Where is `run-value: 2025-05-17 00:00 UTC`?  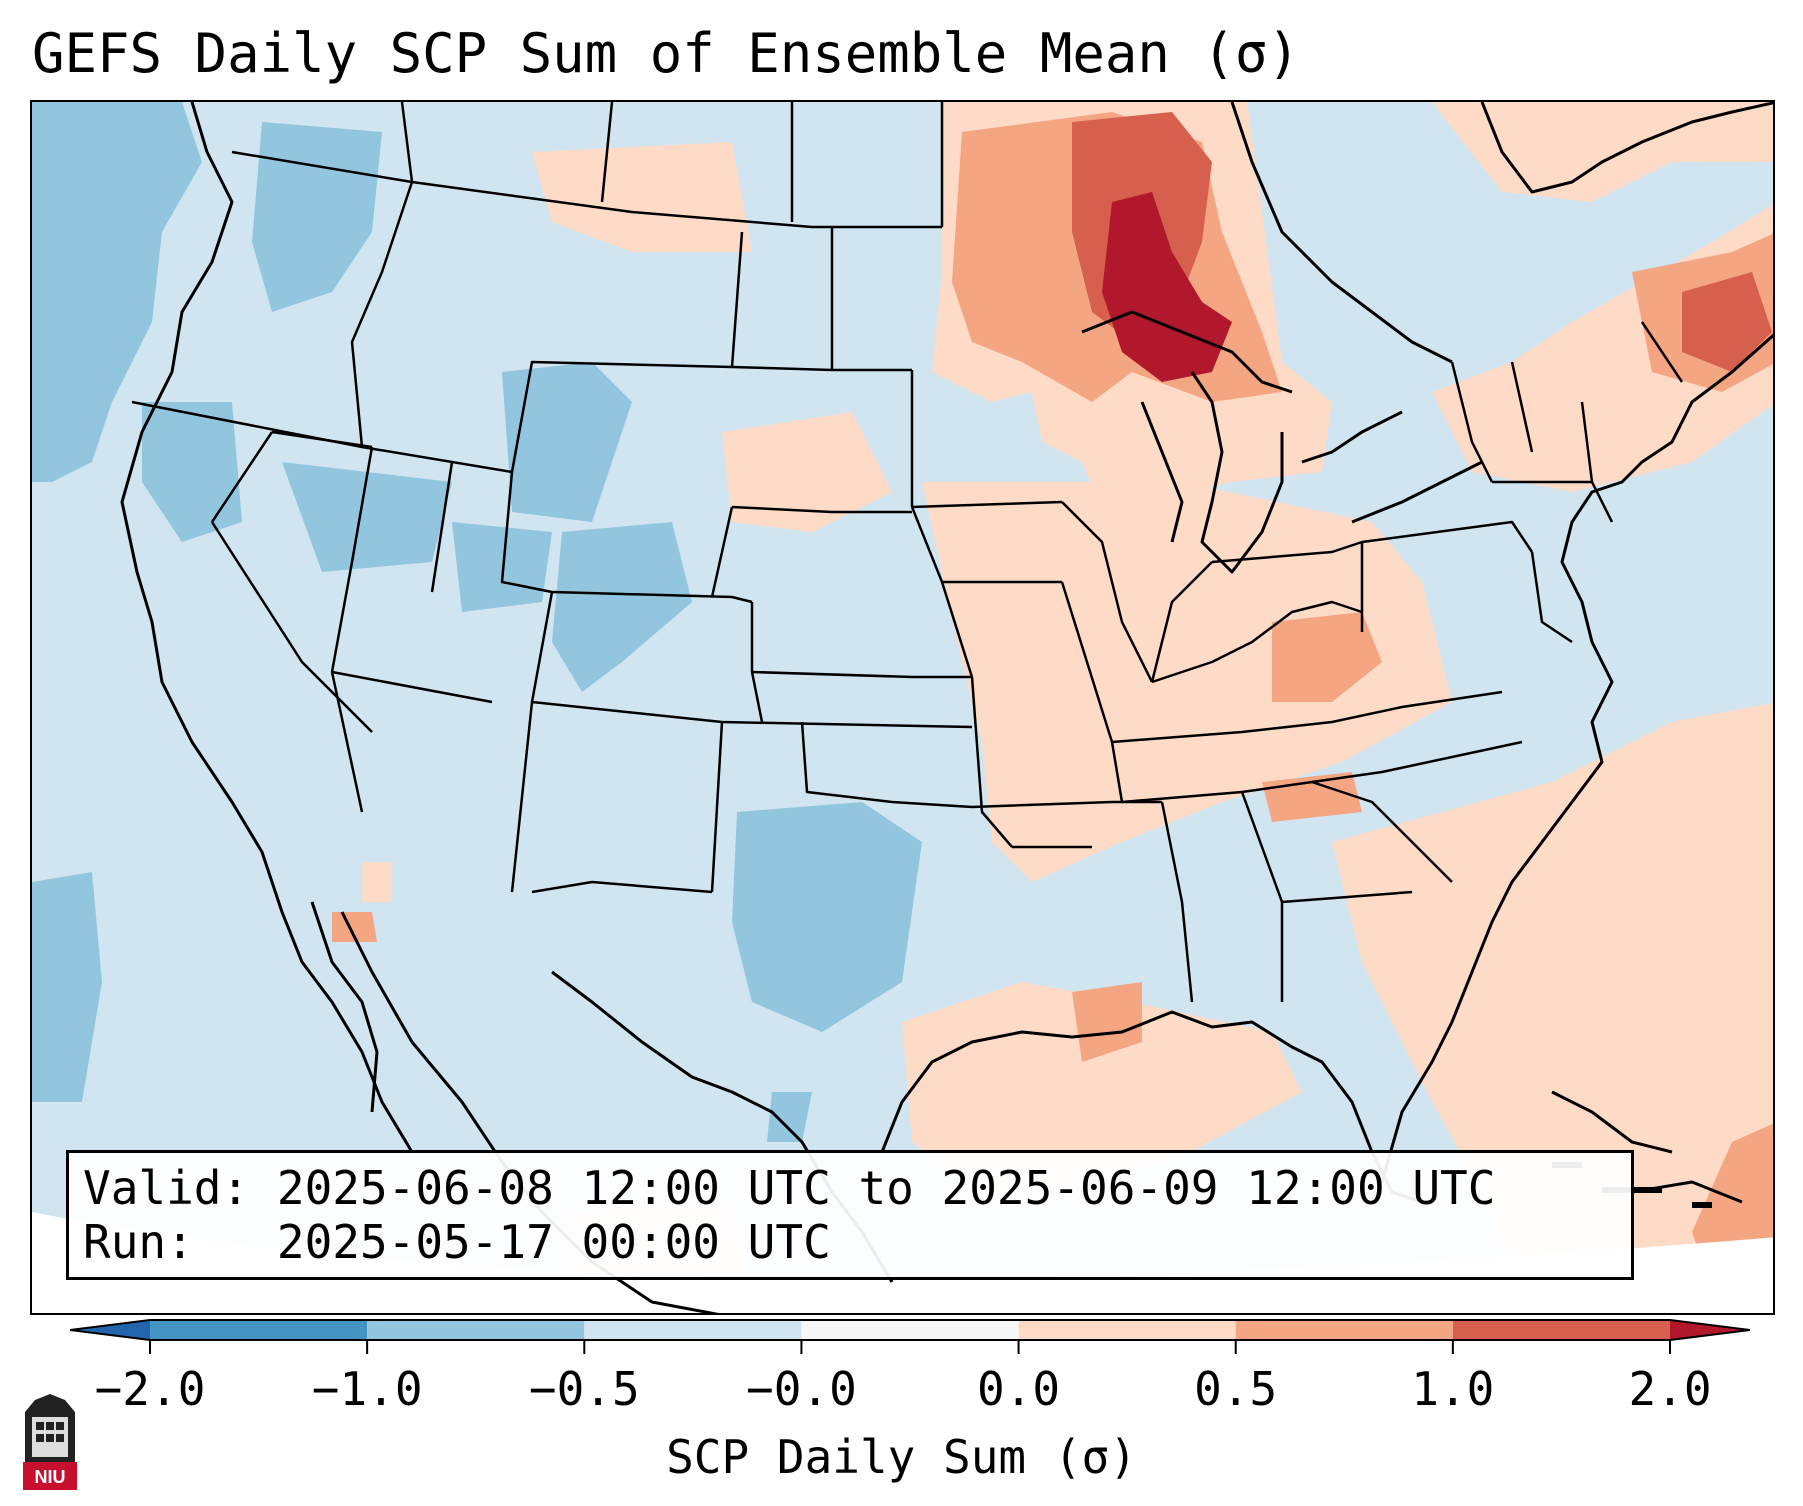 run-value: 2025-05-17 00:00 UTC is located at coordinates (553, 1242).